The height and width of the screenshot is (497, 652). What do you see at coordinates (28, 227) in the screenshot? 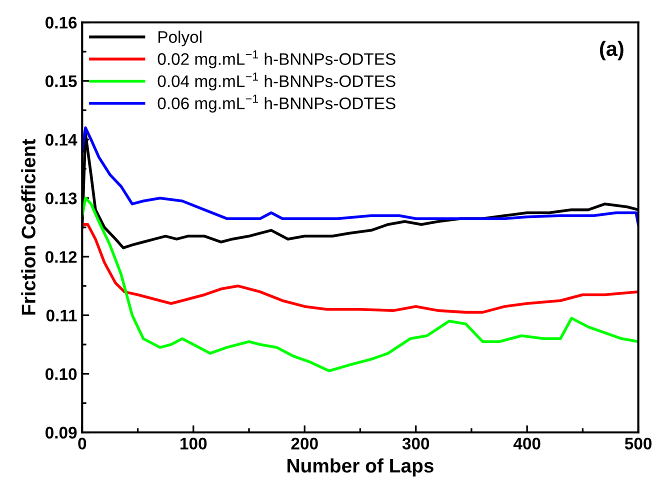
I see `y-axis-title: Friction Coefficient` at bounding box center [28, 227].